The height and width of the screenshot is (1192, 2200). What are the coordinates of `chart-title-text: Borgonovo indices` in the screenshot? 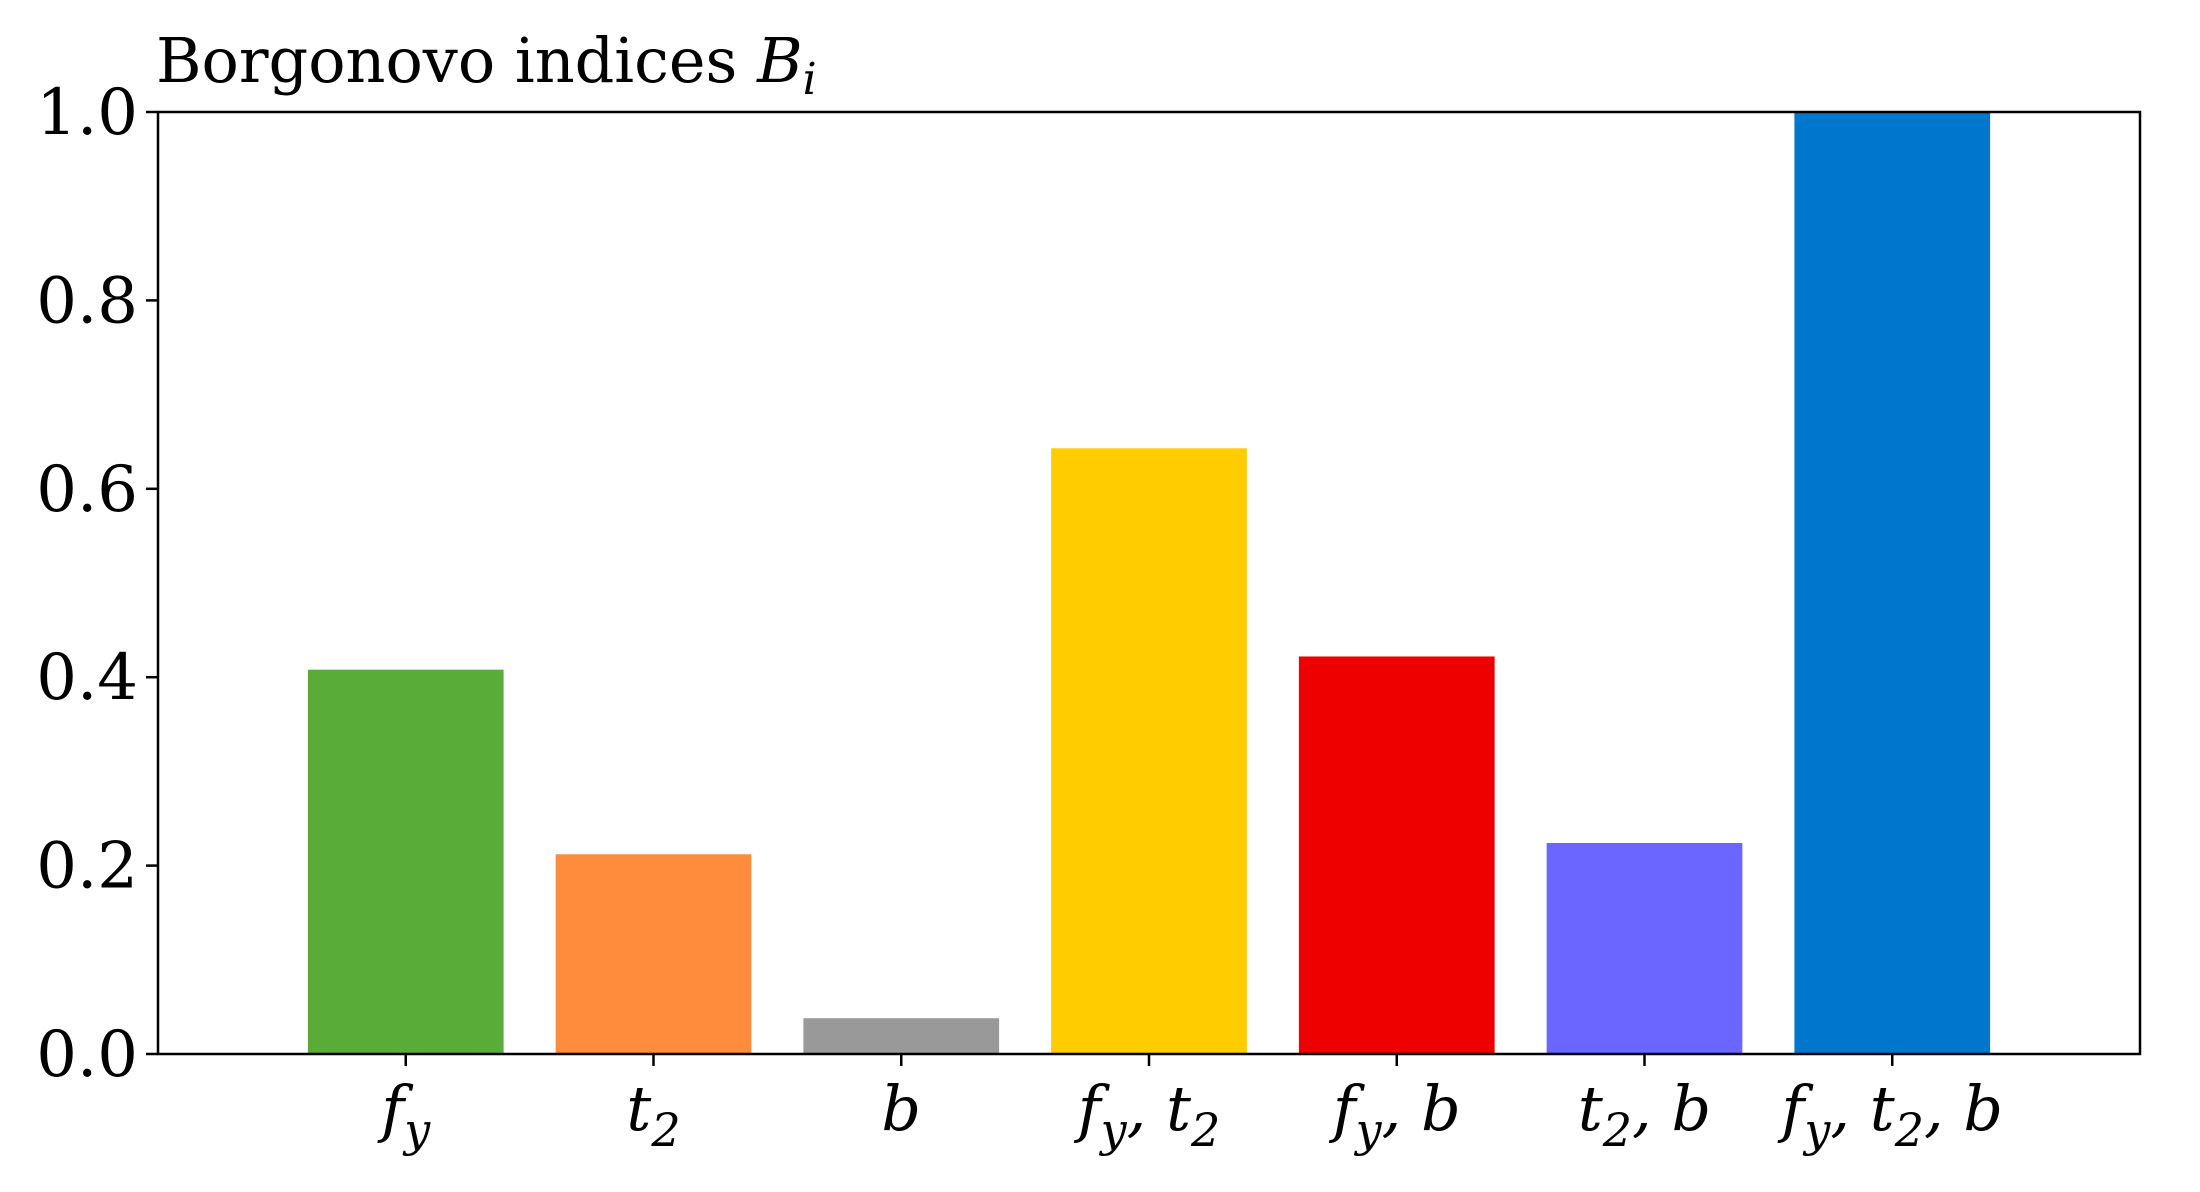 It's located at (446, 60).